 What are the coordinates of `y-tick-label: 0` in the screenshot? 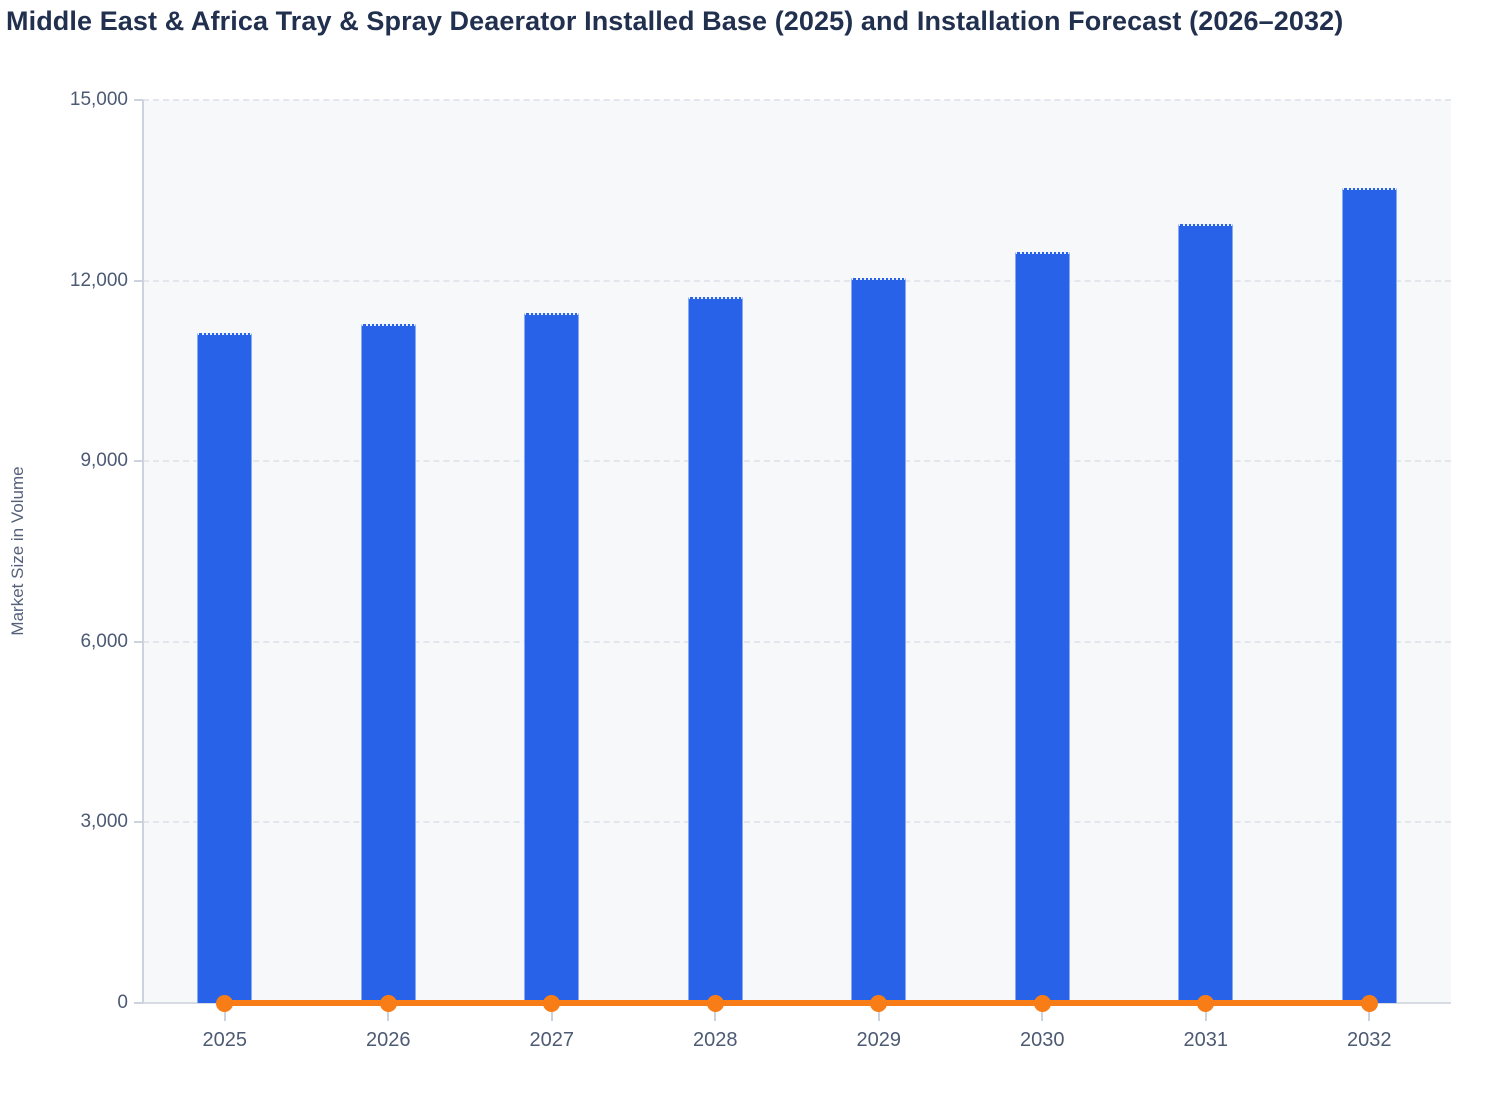 It's located at (122, 1002).